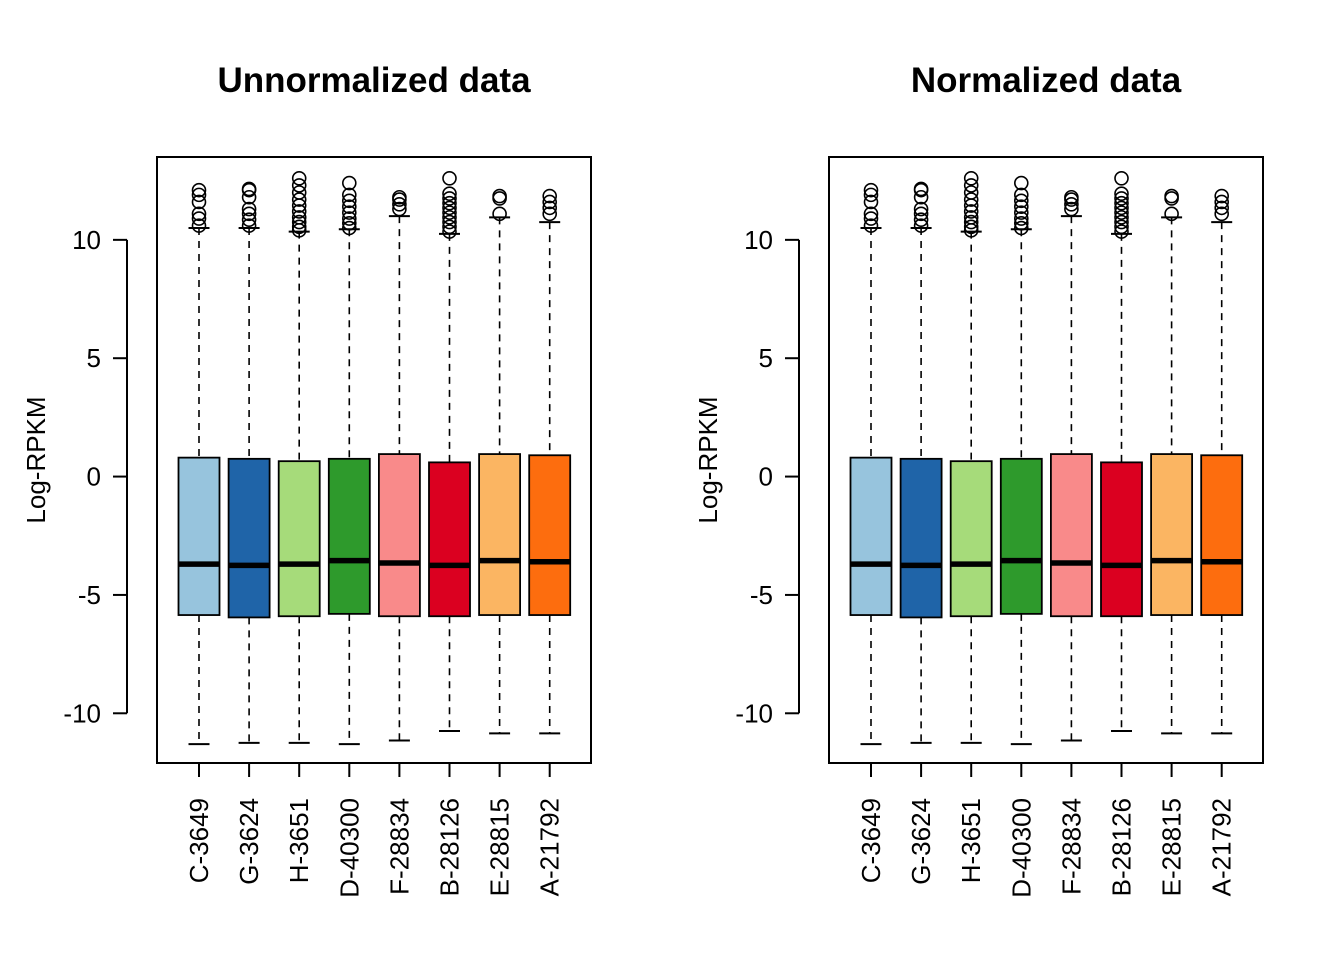 The height and width of the screenshot is (960, 1344). I want to click on y-tick-label: -5, so click(89, 595).